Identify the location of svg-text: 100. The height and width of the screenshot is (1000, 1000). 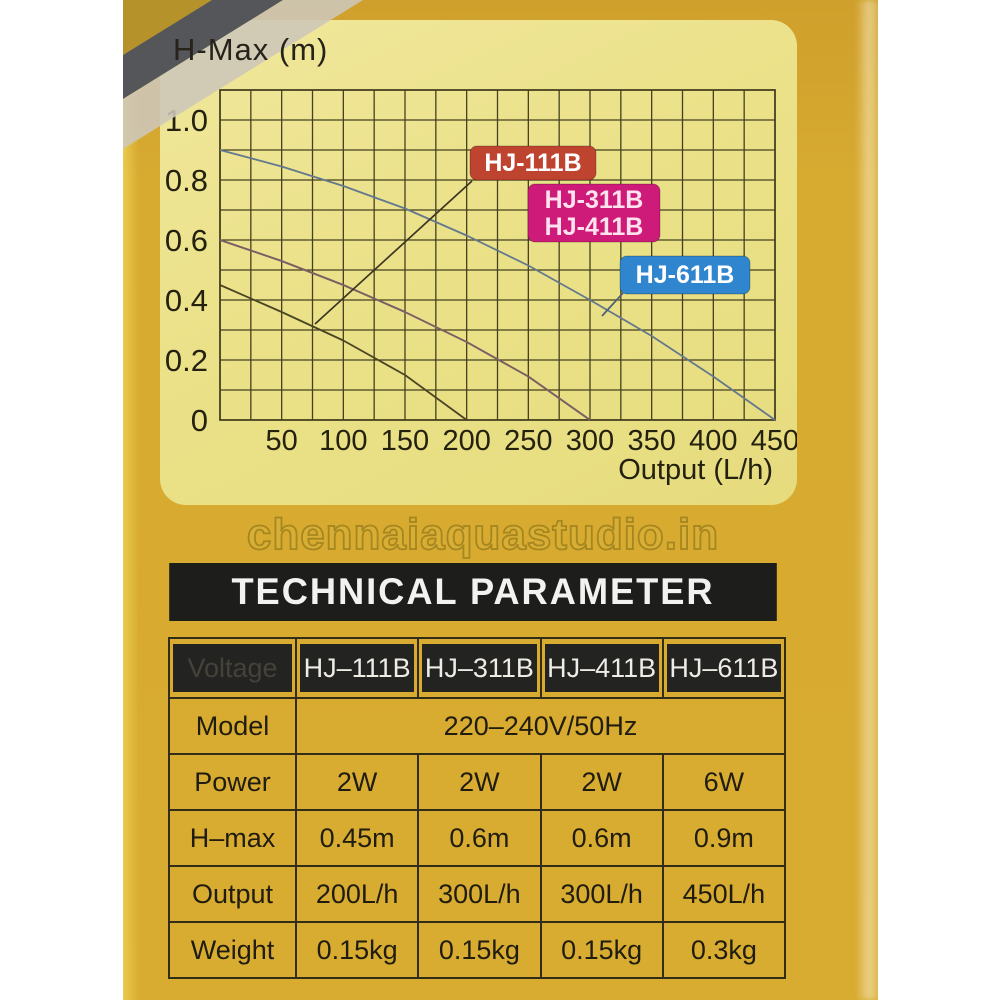
(343, 441).